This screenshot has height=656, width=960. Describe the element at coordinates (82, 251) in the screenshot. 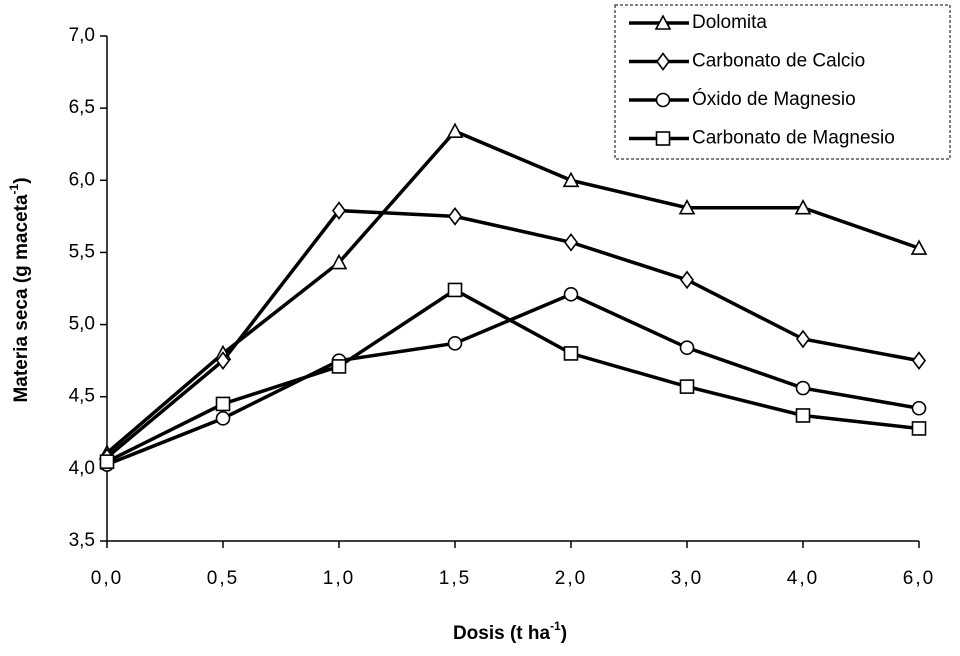

I see `y-tick-label: 5,5` at that location.